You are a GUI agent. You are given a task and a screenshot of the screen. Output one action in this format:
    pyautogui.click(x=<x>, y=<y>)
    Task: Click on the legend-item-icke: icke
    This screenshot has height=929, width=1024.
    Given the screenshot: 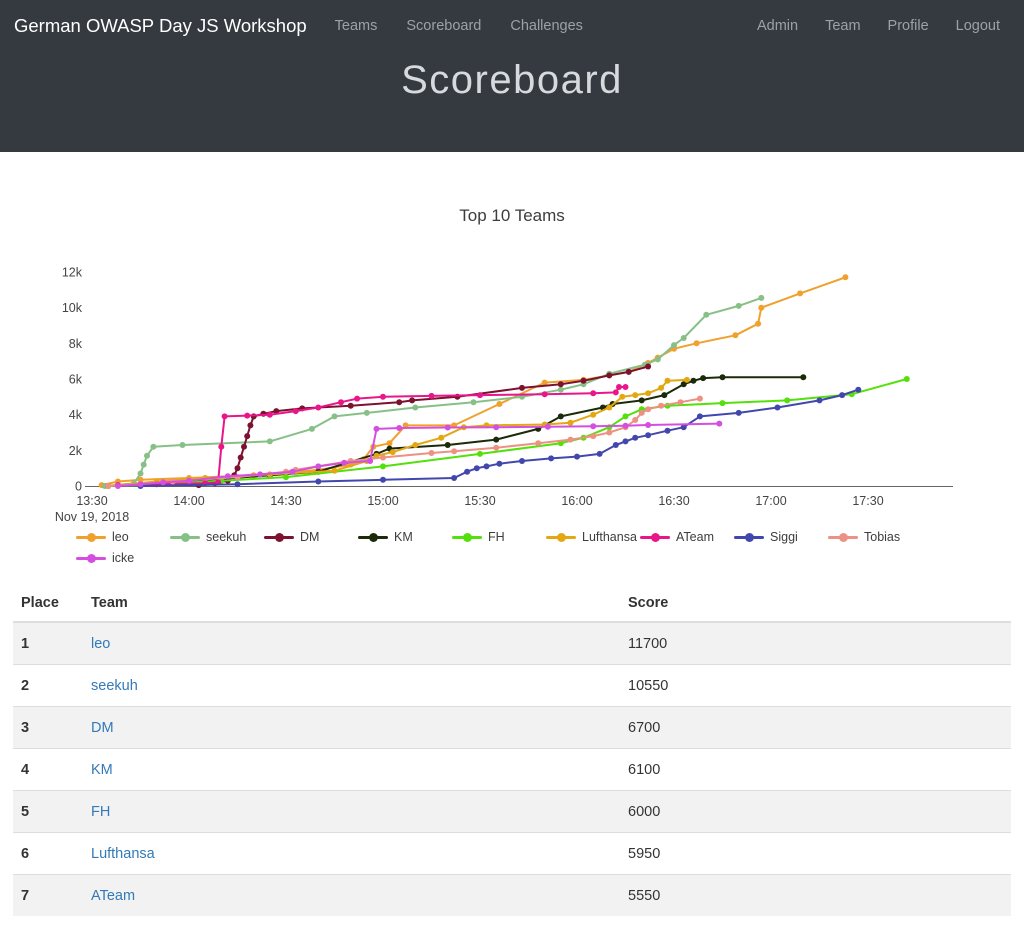 What is the action you would take?
    pyautogui.click(x=123, y=558)
    